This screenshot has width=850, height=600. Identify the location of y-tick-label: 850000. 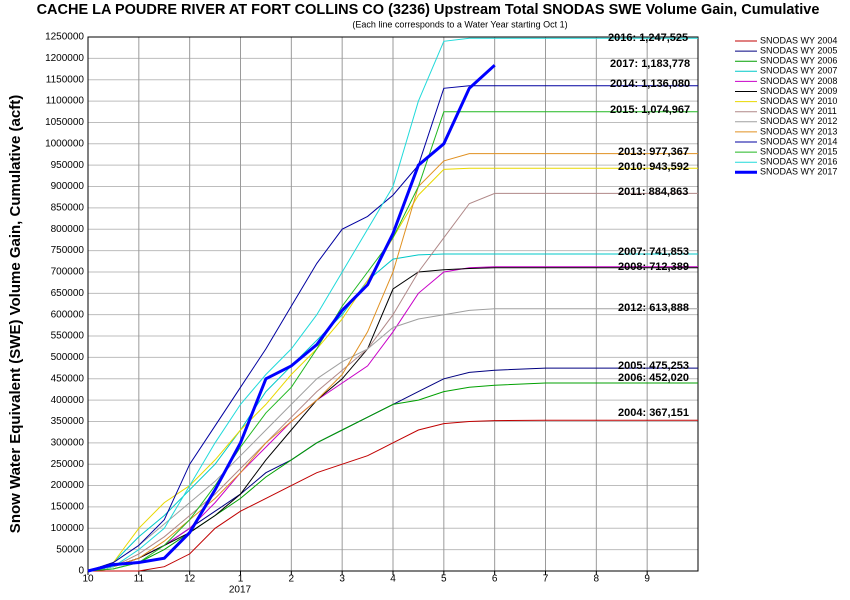
(68, 208).